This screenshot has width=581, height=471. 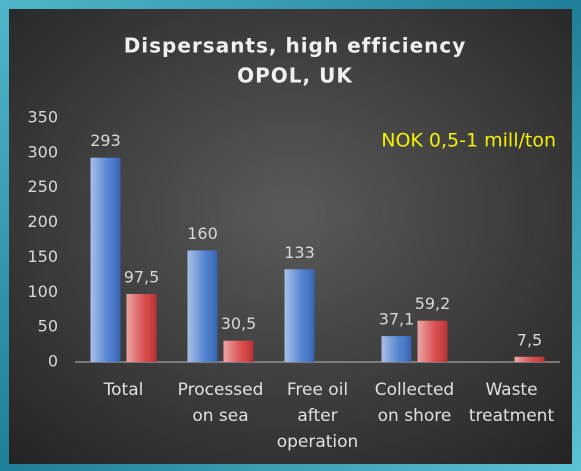 What do you see at coordinates (295, 46) in the screenshot?
I see `chart-title: Dispersants, high efficiency` at bounding box center [295, 46].